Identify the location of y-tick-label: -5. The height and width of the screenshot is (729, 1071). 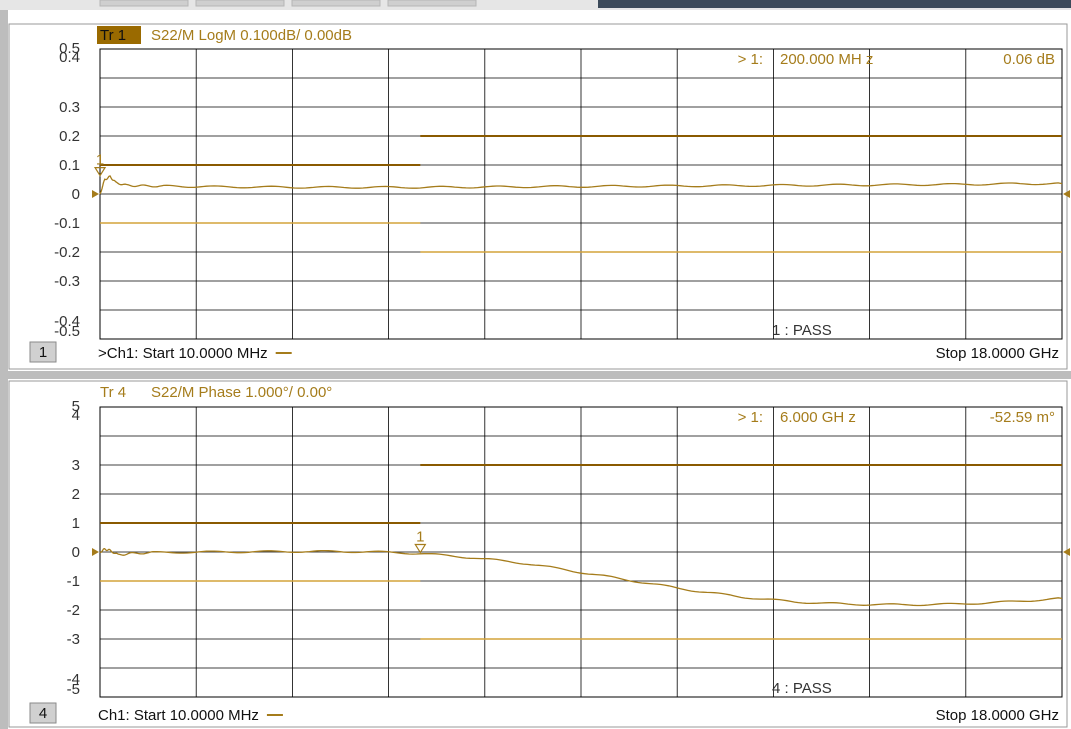
(73, 689).